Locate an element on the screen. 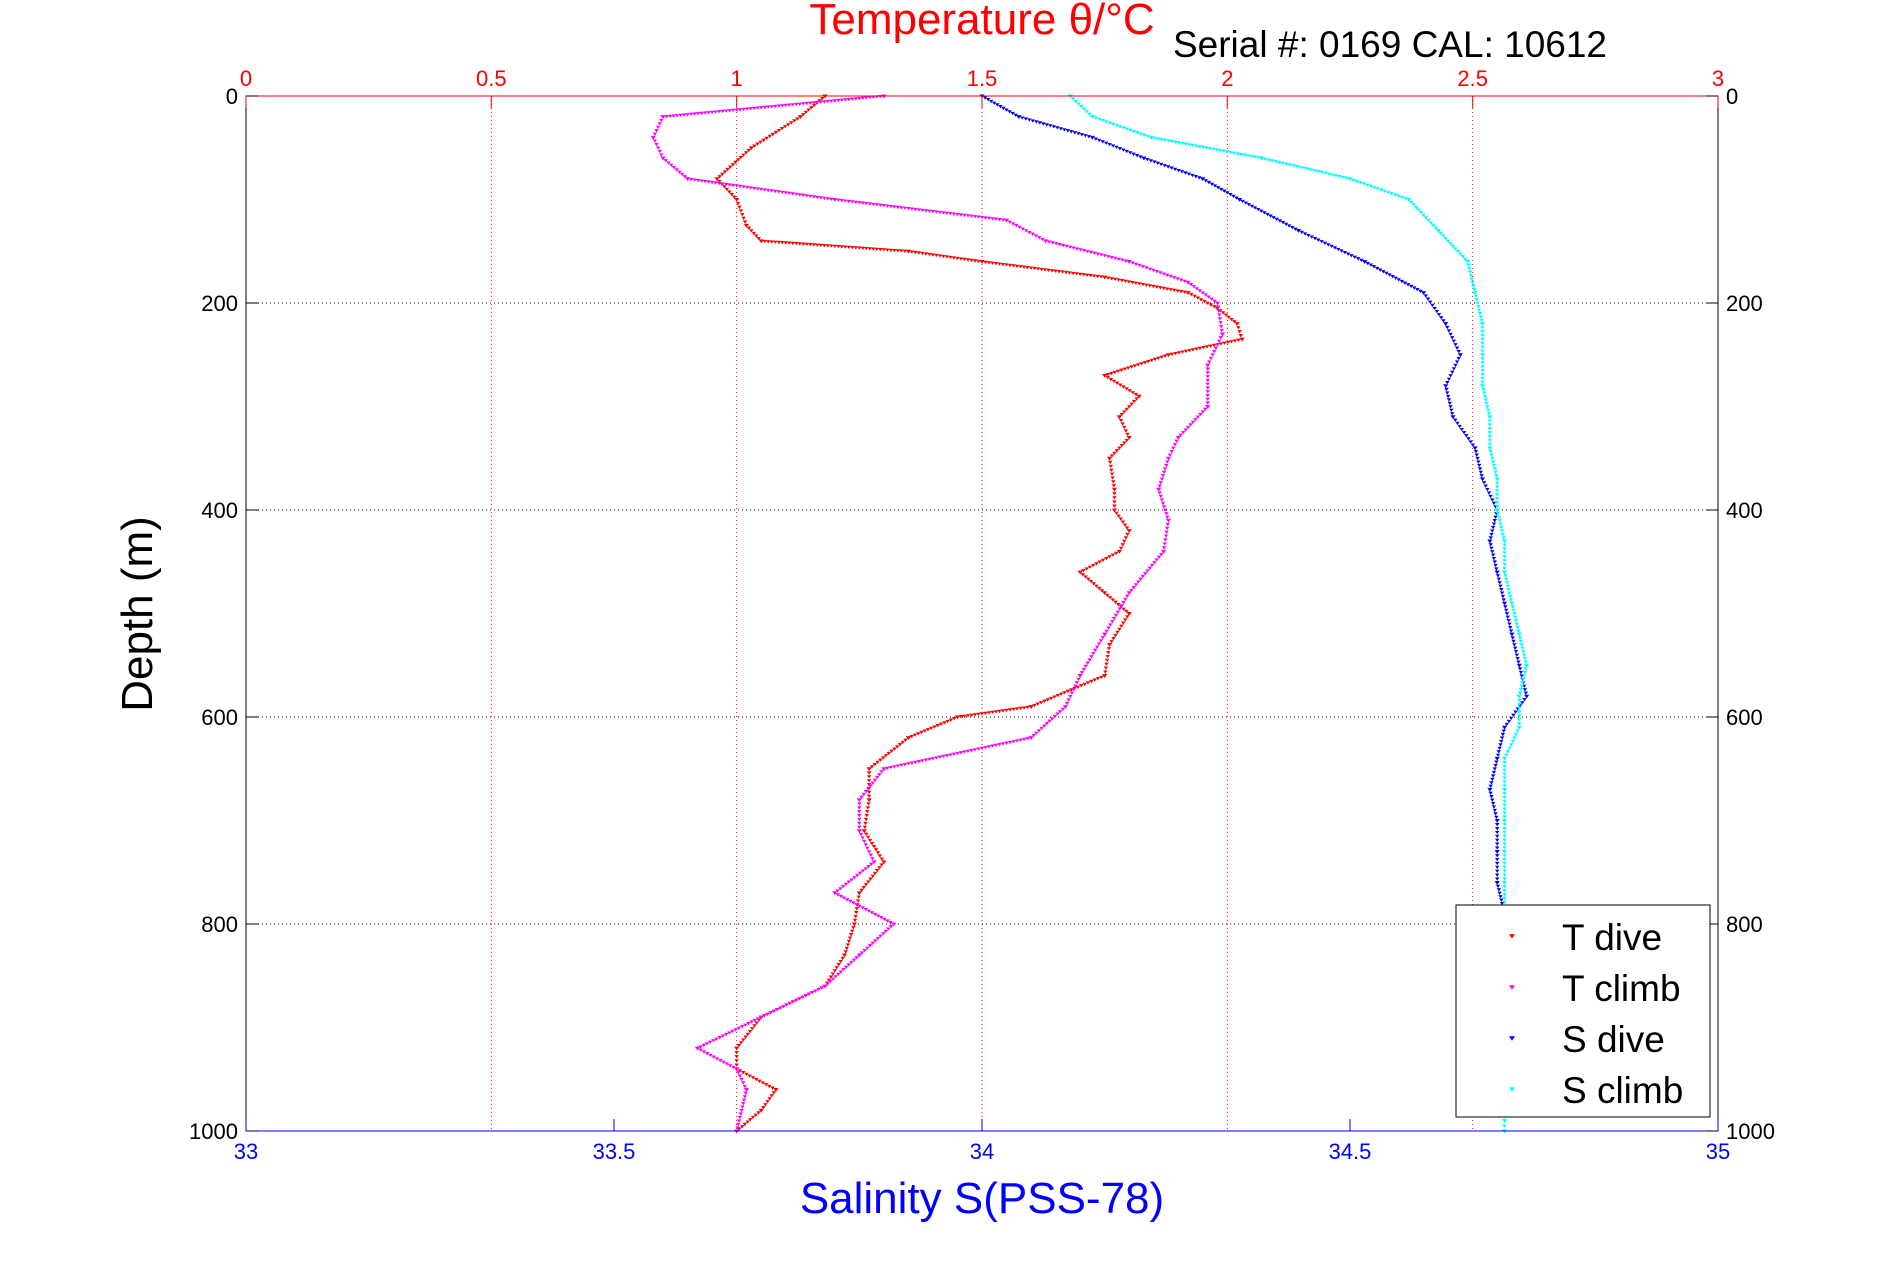 Image resolution: width=1891 pixels, height=1262 pixels. data-point-t-dive is located at coordinates (761, 241).